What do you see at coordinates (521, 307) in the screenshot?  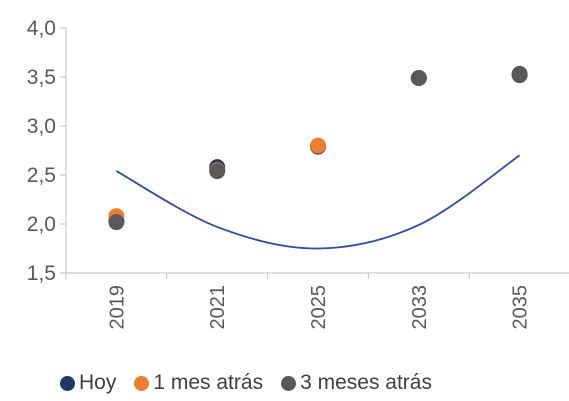 I see `x-tick-label: 2035` at bounding box center [521, 307].